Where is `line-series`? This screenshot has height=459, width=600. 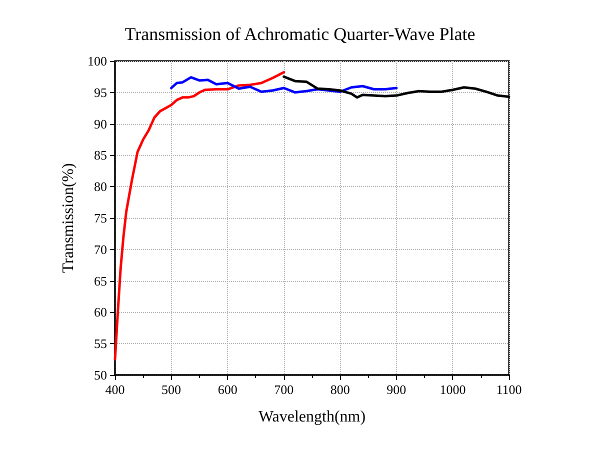 line-series is located at coordinates (284, 85).